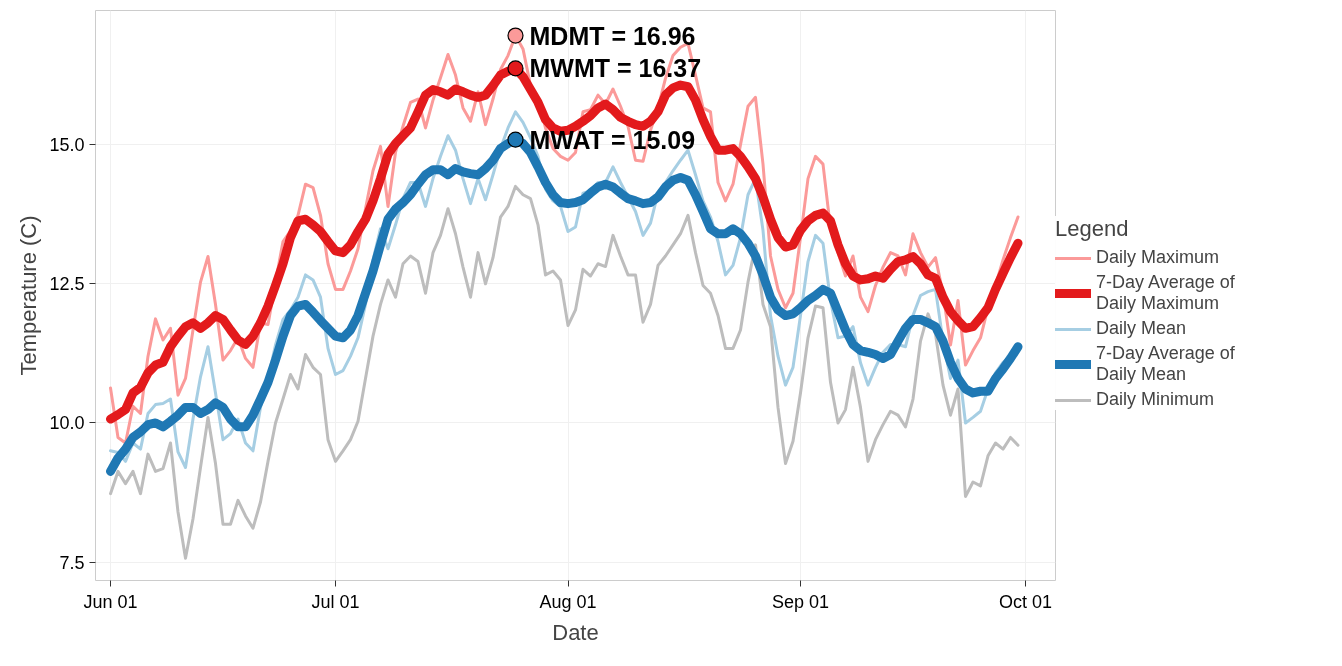  What do you see at coordinates (72, 562) in the screenshot?
I see `y-tick-label: 7.5` at bounding box center [72, 562].